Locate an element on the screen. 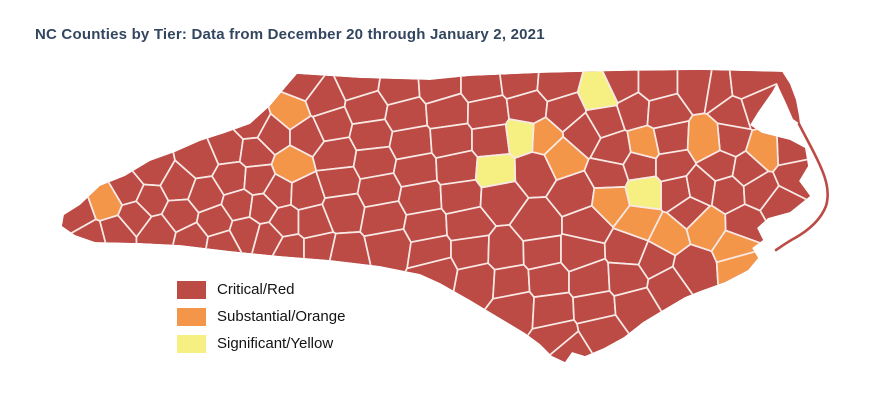 The image size is (883, 409). legend-item-significant: Significant/Yellow is located at coordinates (261, 344).